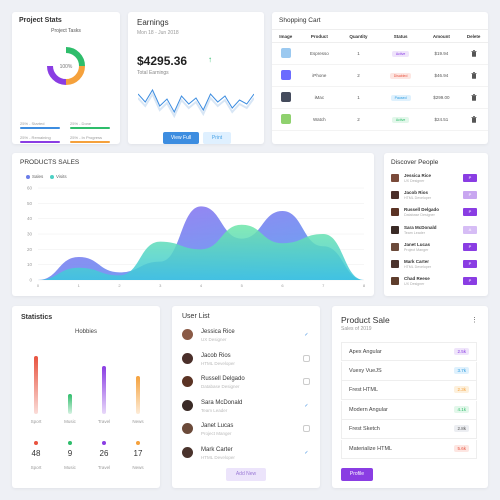 The height and width of the screenshot is (500, 500). Describe the element at coordinates (217, 138) in the screenshot. I see `print-button: Print` at that location.